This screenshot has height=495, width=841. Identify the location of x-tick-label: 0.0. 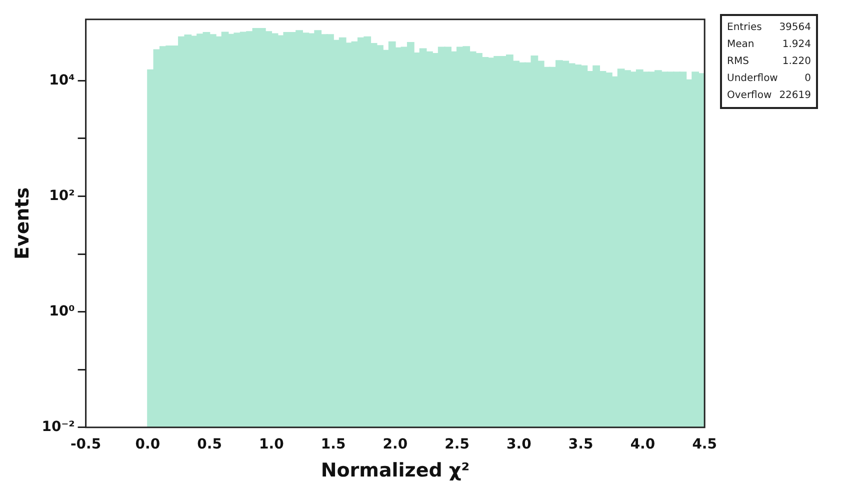
(147, 444).